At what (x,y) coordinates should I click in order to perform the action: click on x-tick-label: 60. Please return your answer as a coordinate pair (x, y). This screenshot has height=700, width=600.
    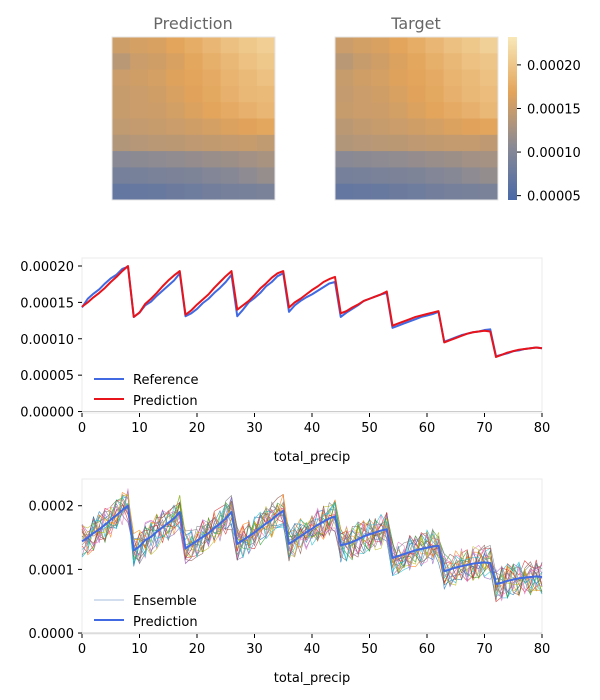
    Looking at the image, I should click on (427, 428).